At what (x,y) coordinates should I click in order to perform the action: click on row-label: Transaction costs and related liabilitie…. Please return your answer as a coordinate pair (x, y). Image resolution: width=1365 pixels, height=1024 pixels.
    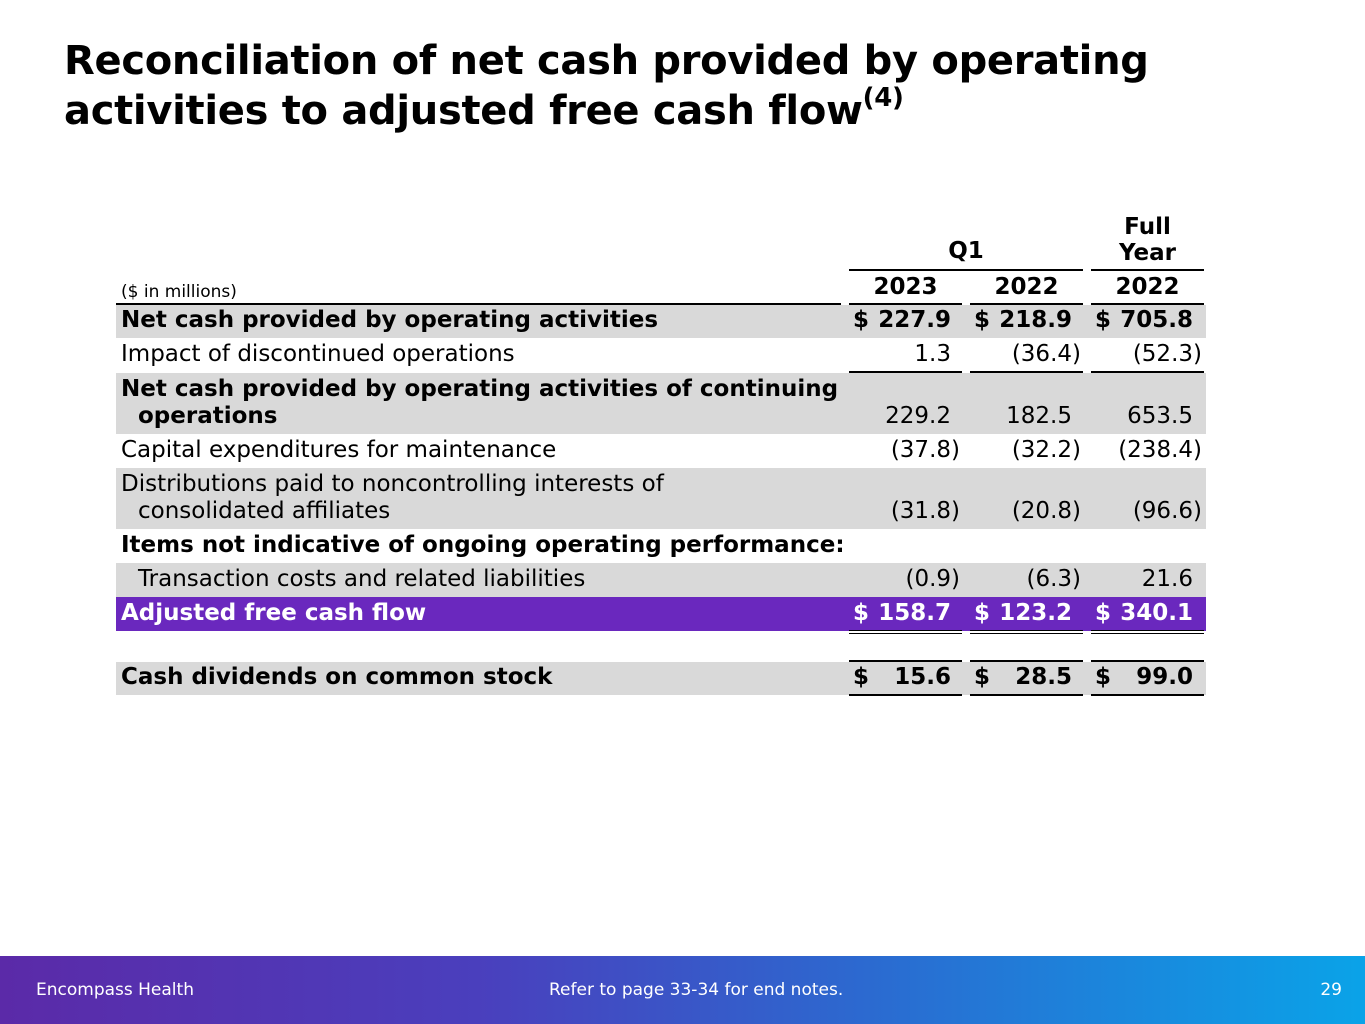
    Looking at the image, I should click on (362, 579).